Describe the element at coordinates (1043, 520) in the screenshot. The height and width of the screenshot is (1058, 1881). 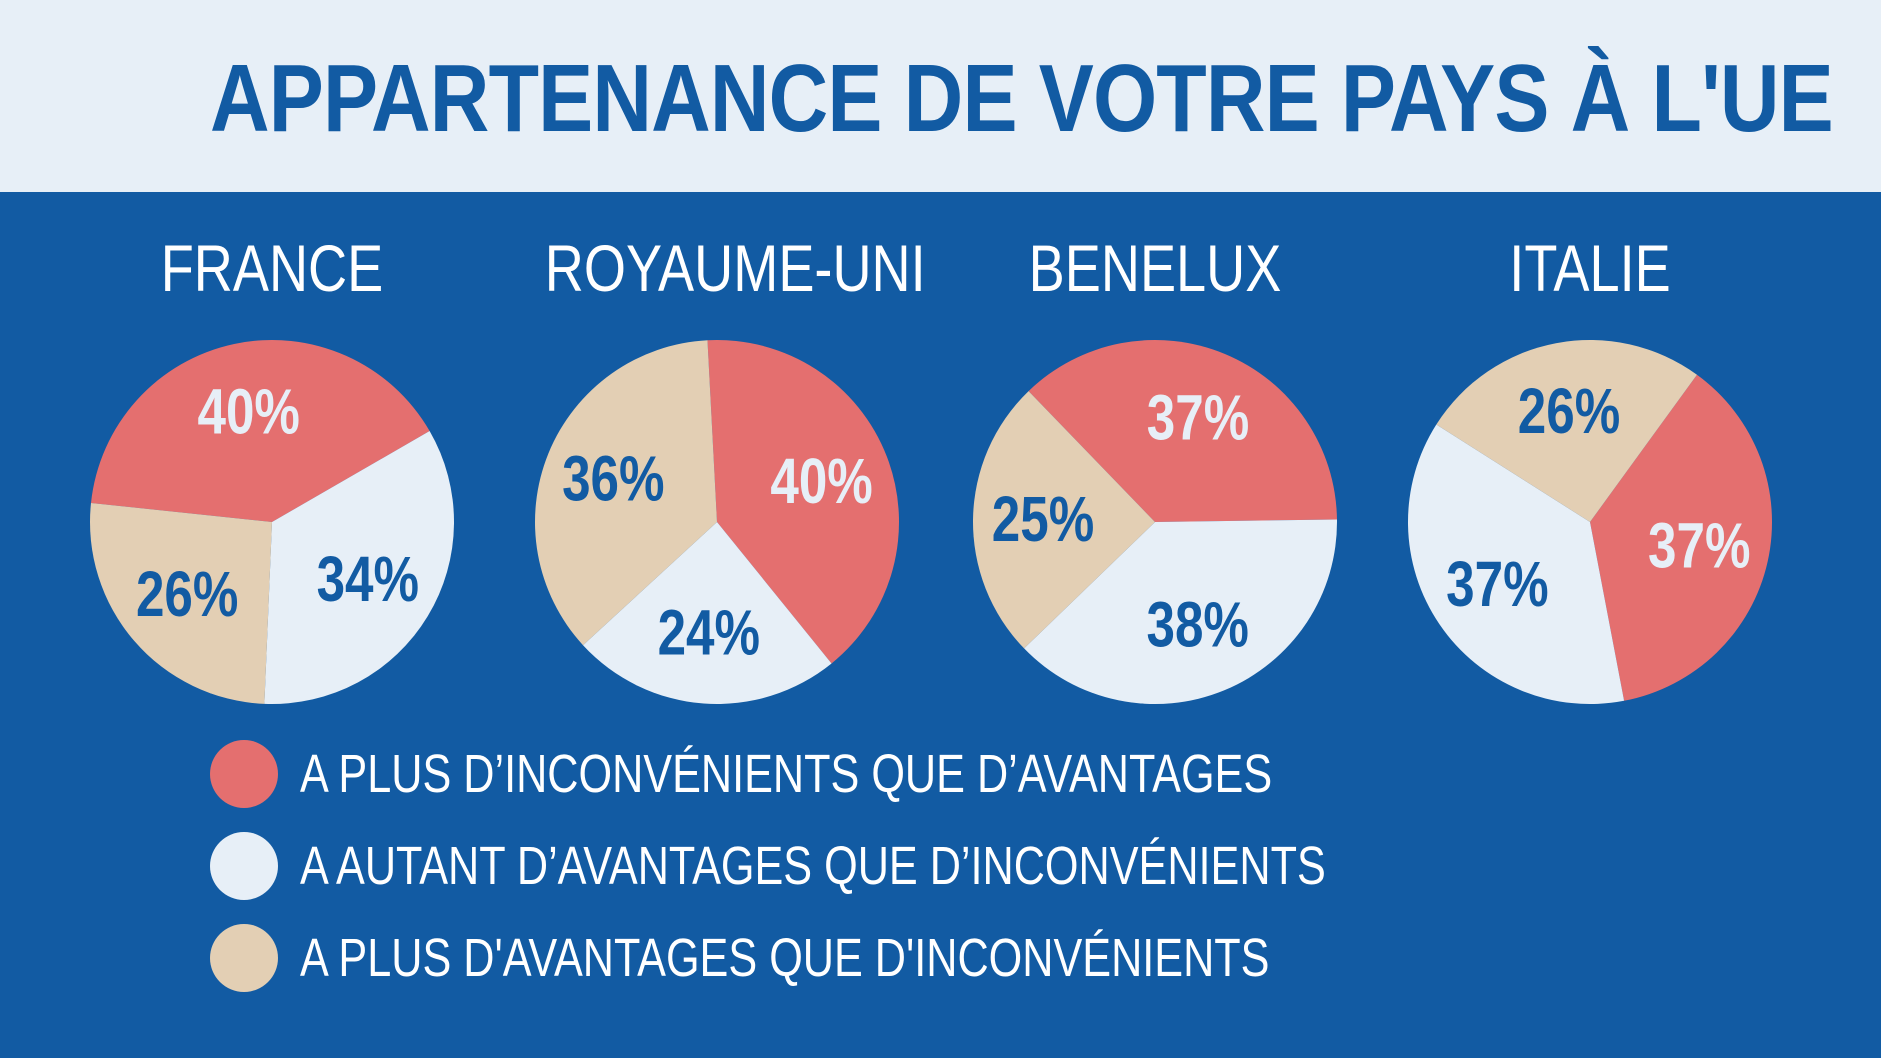
I see `slice-label-avantages: 25%` at that location.